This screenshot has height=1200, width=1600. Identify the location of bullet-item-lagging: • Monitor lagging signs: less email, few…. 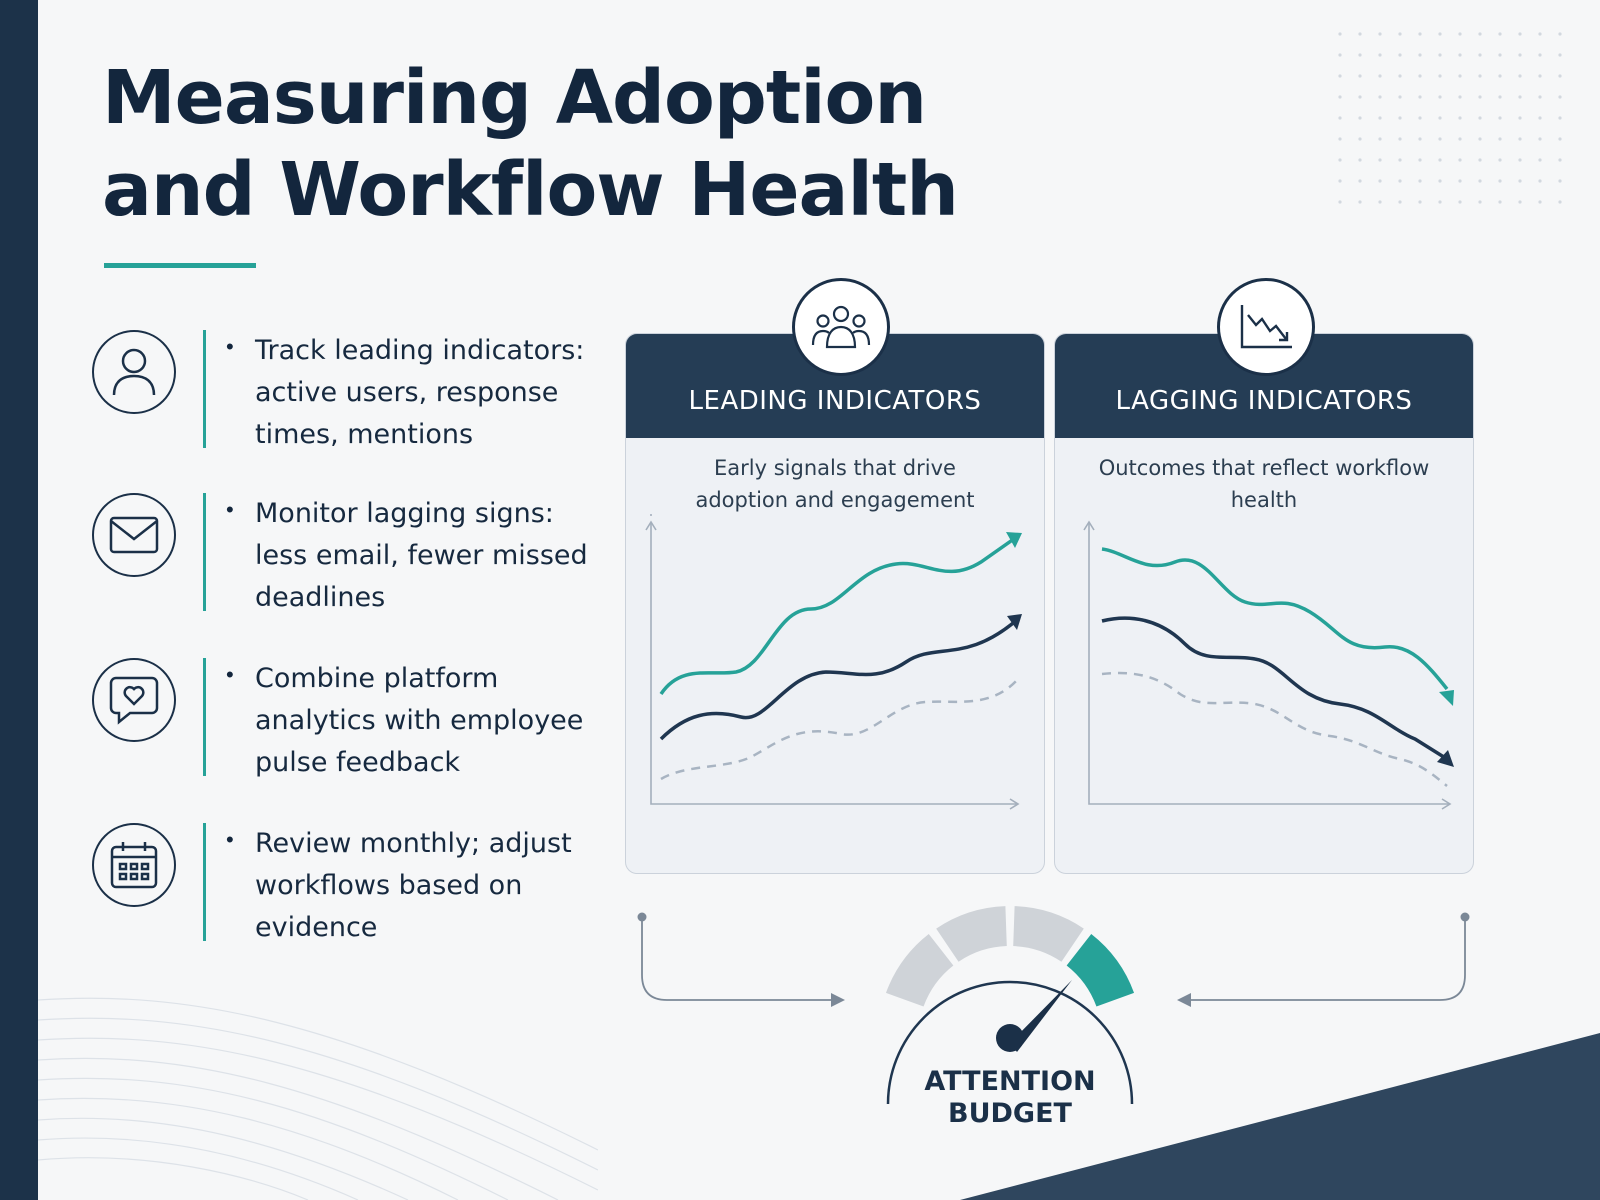
(342, 558).